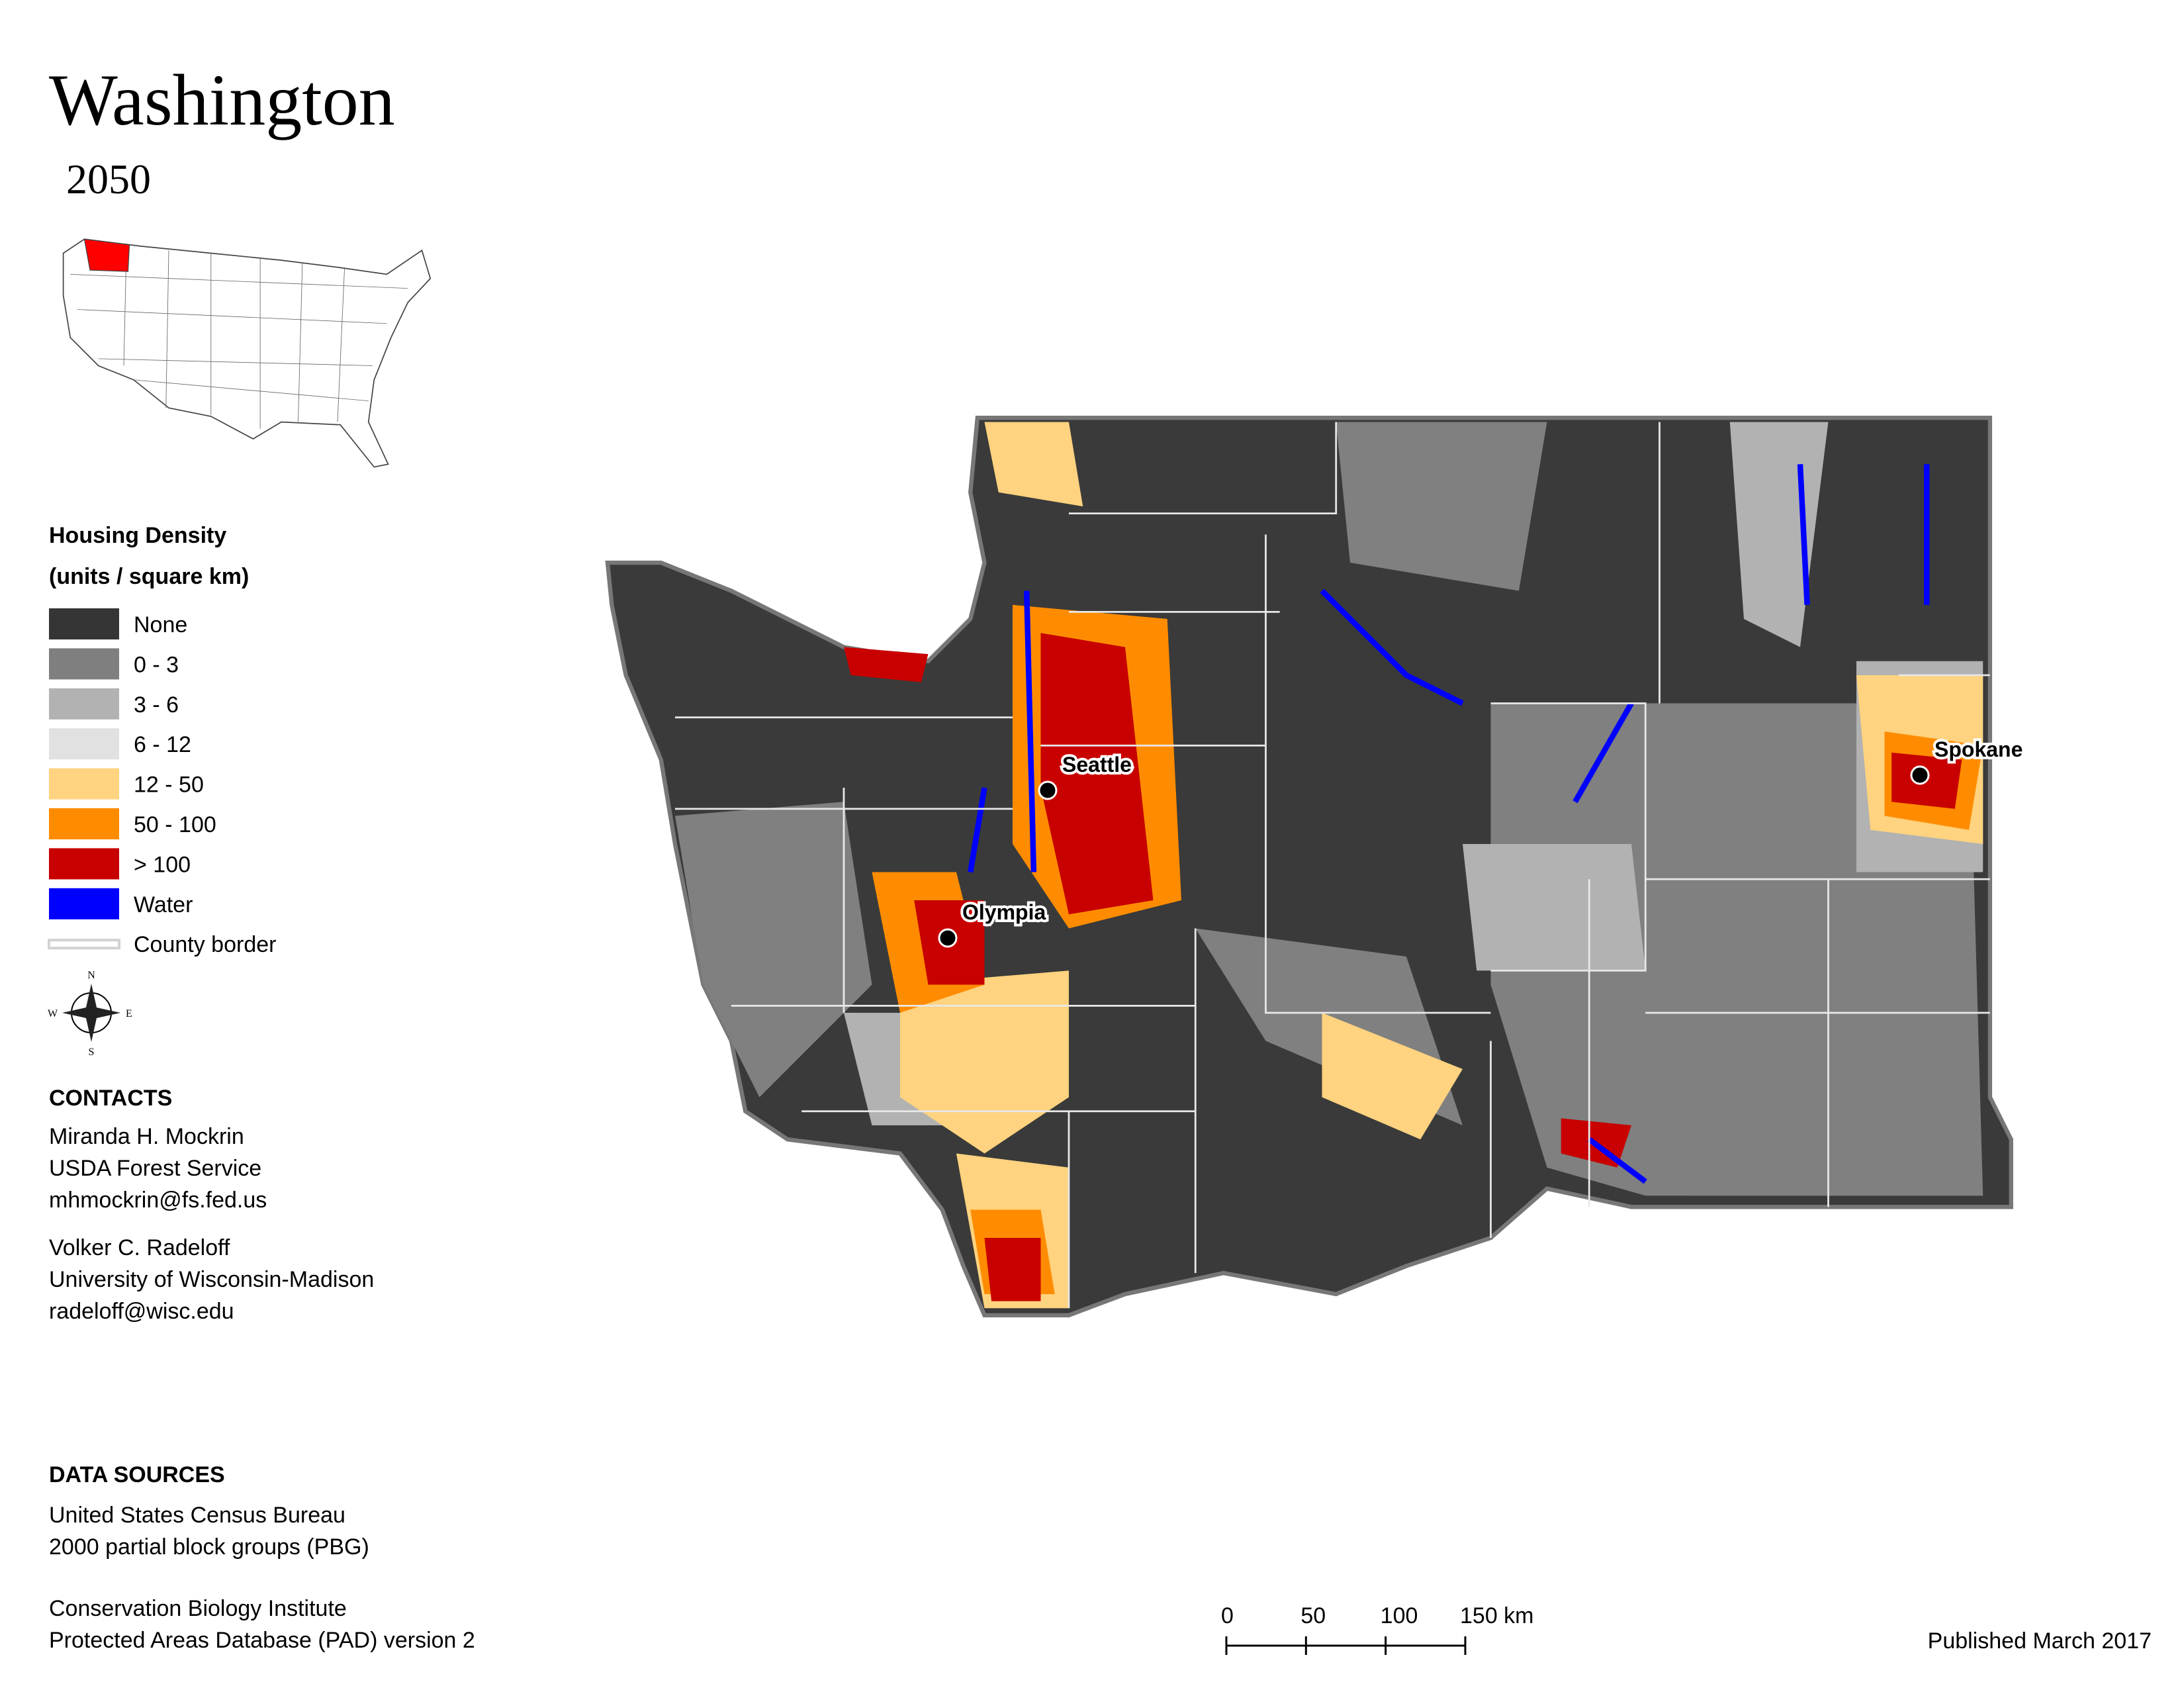 This screenshot has height=1688, width=2184. I want to click on contact-line: mhmockrin@fs.fed.us, so click(158, 1200).